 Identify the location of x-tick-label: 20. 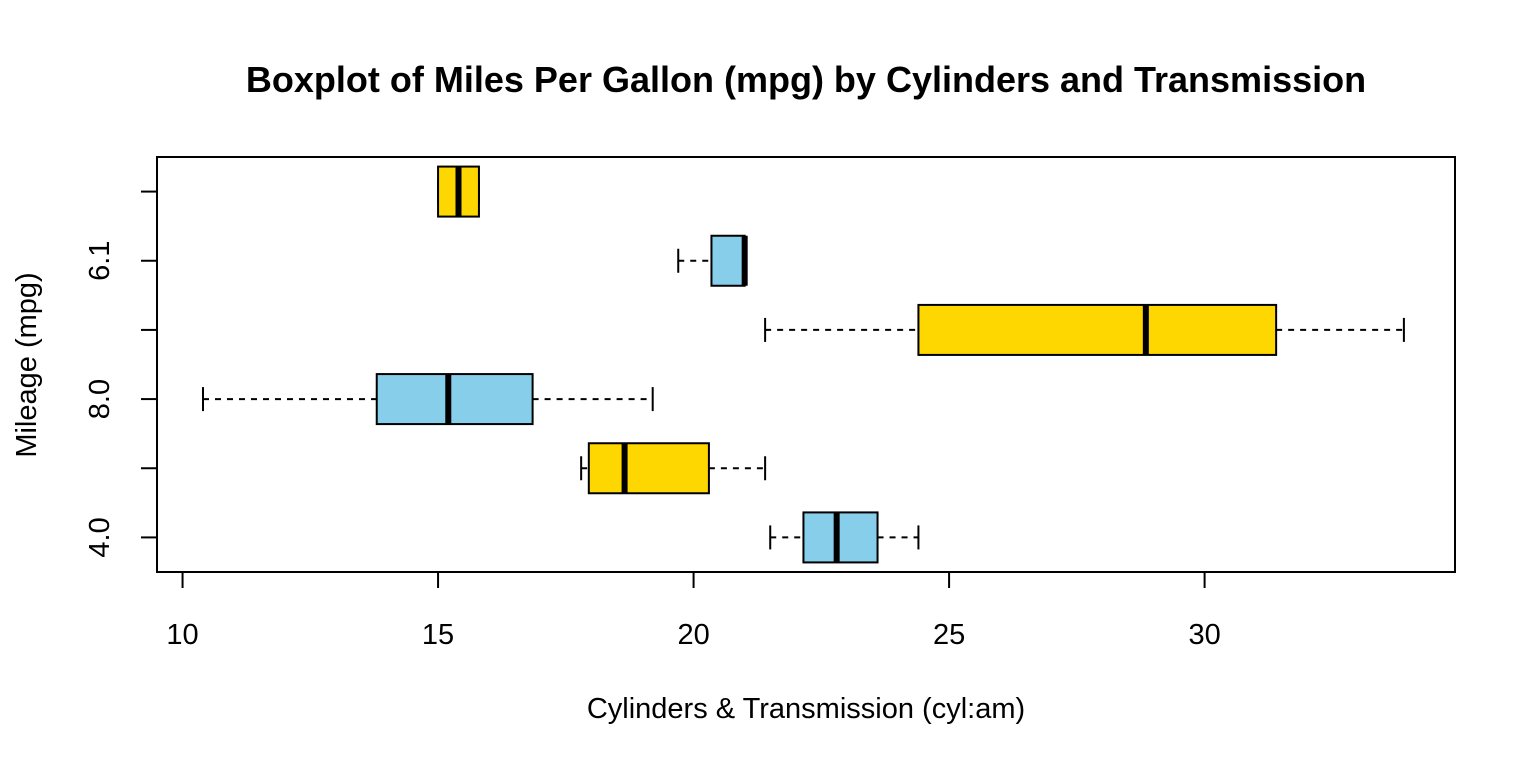
(693, 635).